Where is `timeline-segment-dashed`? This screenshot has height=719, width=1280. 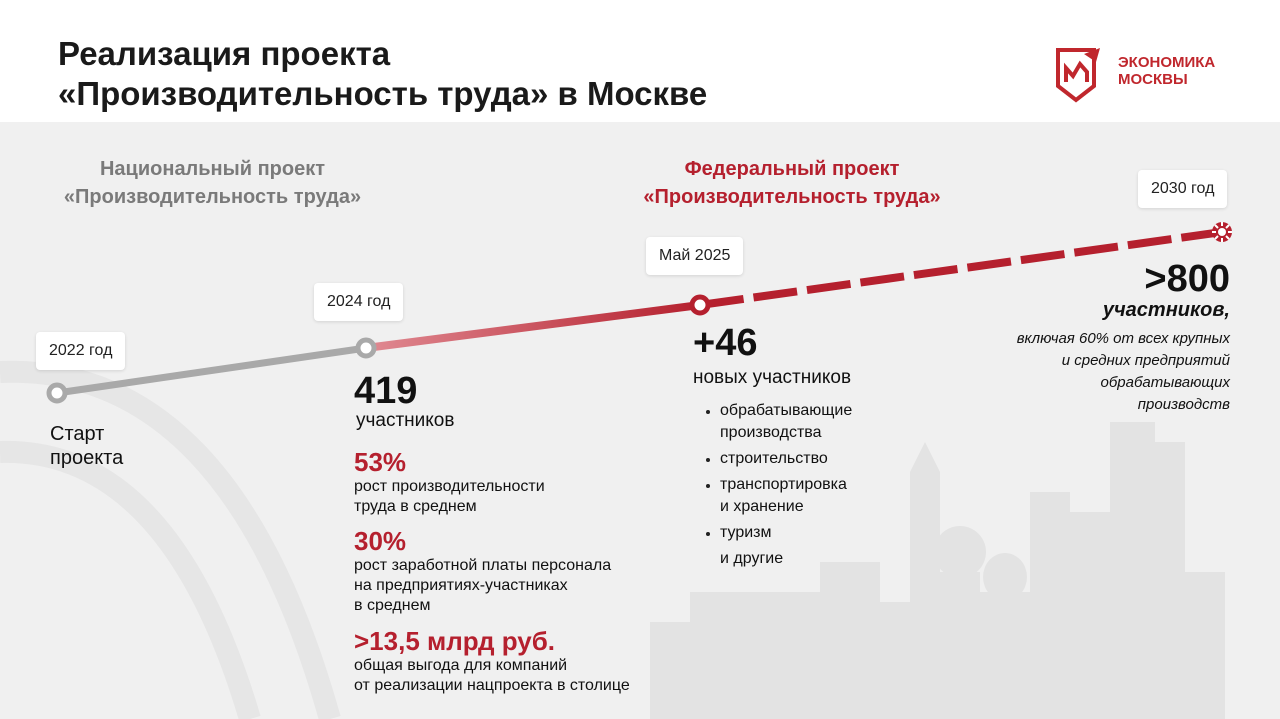 timeline-segment-dashed is located at coordinates (961, 268).